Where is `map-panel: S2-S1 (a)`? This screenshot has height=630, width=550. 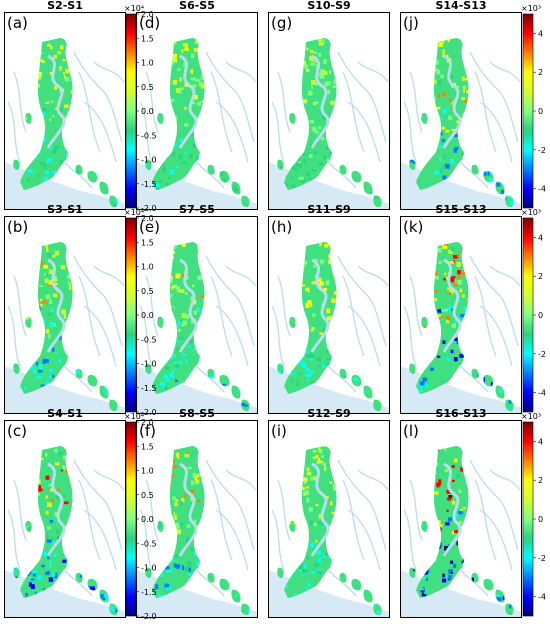
map-panel: S2-S1 (a) is located at coordinates (65, 105).